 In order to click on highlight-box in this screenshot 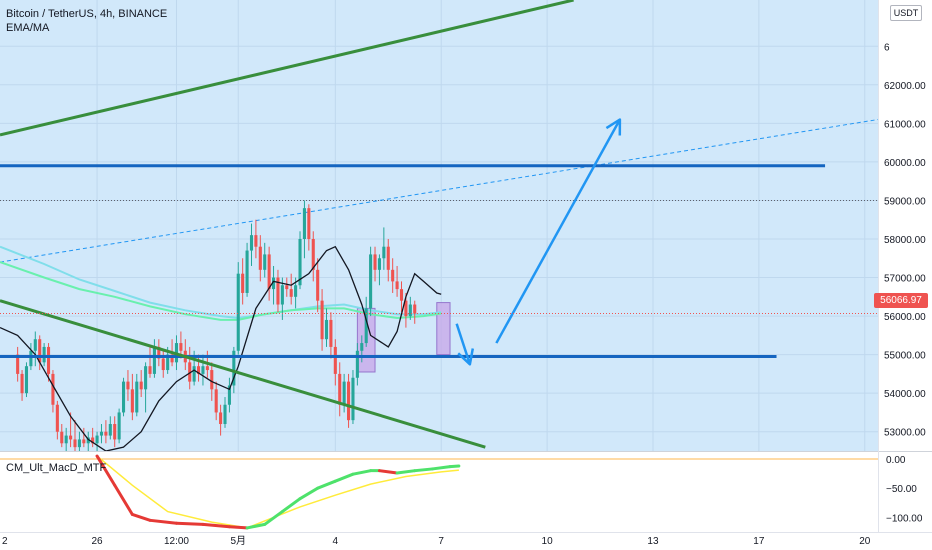, I will do `click(443, 329)`.